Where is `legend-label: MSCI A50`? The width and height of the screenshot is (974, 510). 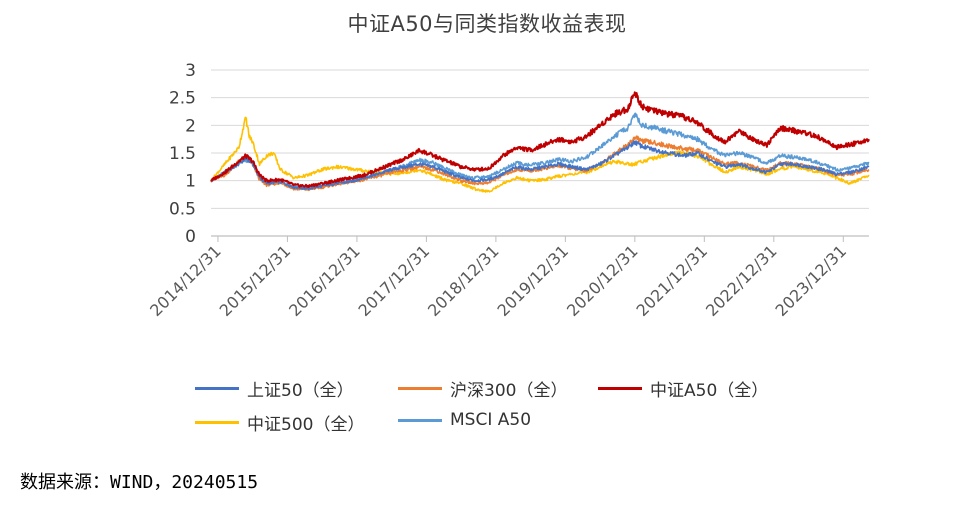 legend-label: MSCI A50 is located at coordinates (491, 420).